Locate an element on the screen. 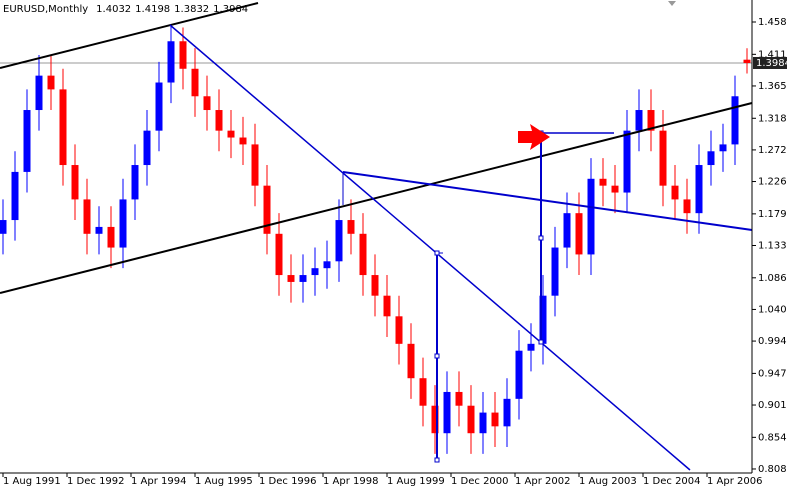  channel-line is located at coordinates (129, 35).